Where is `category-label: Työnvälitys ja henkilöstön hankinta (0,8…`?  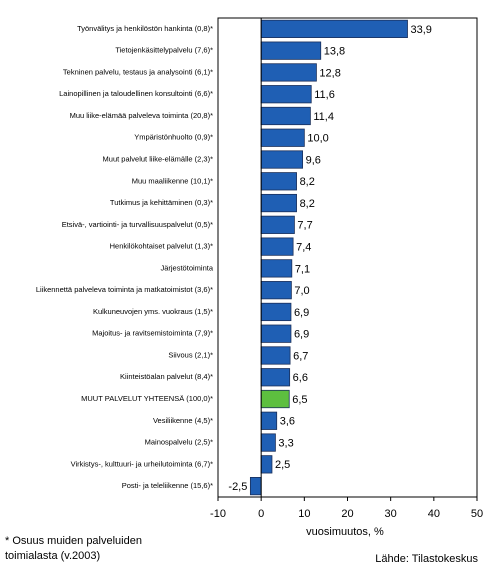
category-label: Työnvälitys ja henkilöstön hankinta (0,8… is located at coordinates (145, 28).